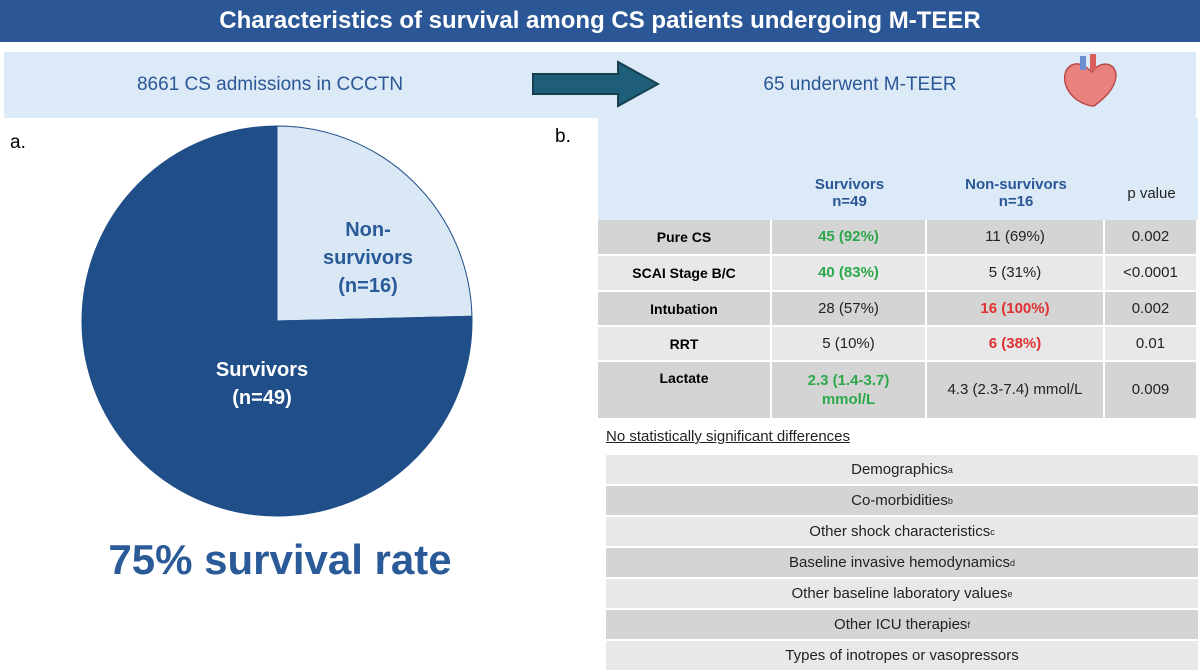 This screenshot has width=1200, height=672. Describe the element at coordinates (280, 559) in the screenshot. I see `caption: 75% survival rate` at that location.